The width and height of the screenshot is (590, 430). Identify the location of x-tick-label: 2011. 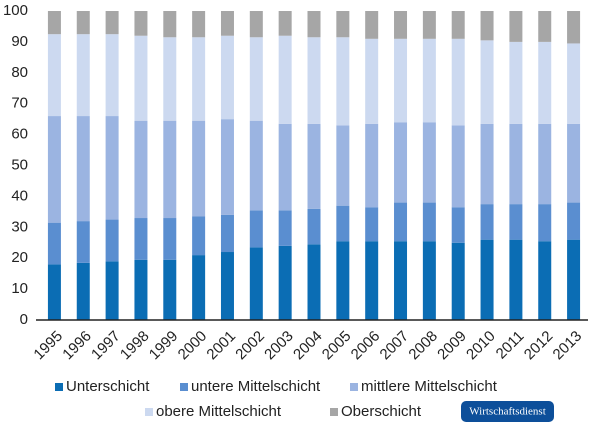
(510, 345).